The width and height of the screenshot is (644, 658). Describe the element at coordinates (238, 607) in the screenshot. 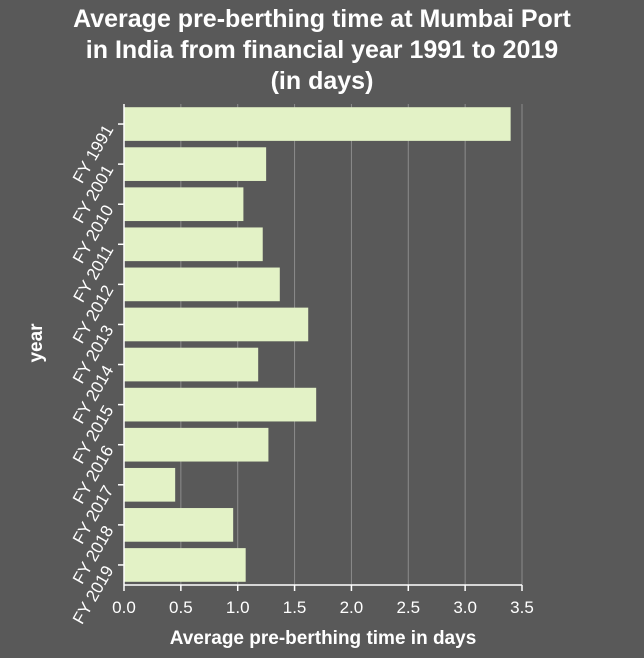

I see `x-tick-label: 1.0` at that location.